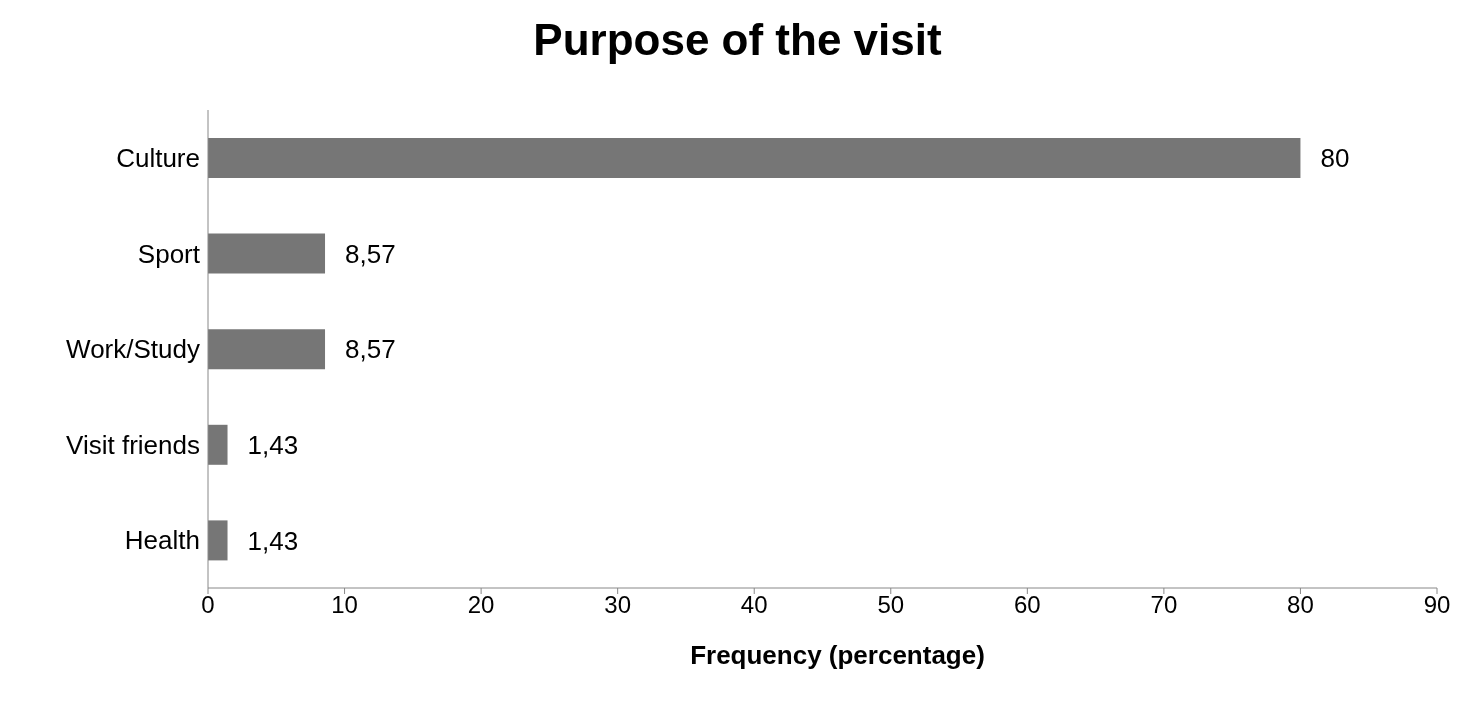 The image size is (1475, 721). Describe the element at coordinates (737, 40) in the screenshot. I see `chart-title: Purpose of the visit` at that location.